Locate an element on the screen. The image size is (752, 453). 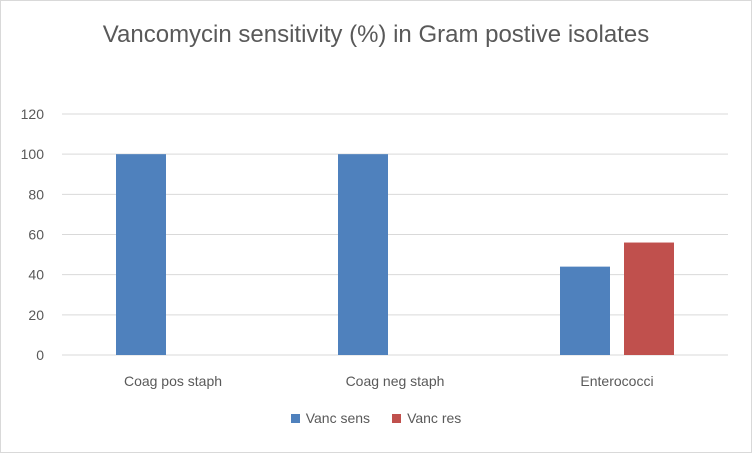
legend-label: Vanc res is located at coordinates (434, 418).